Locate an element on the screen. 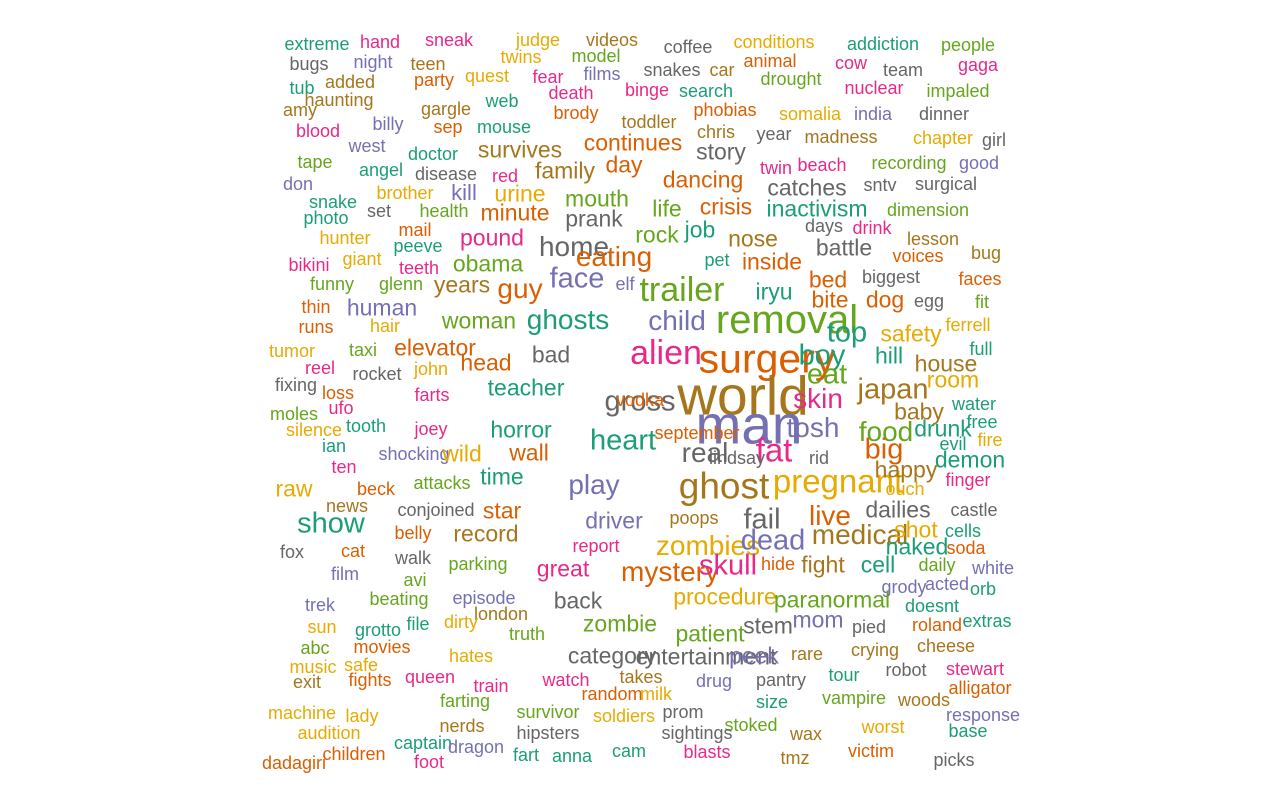 The image size is (1280, 800). word-taxi: taxi is located at coordinates (363, 350).